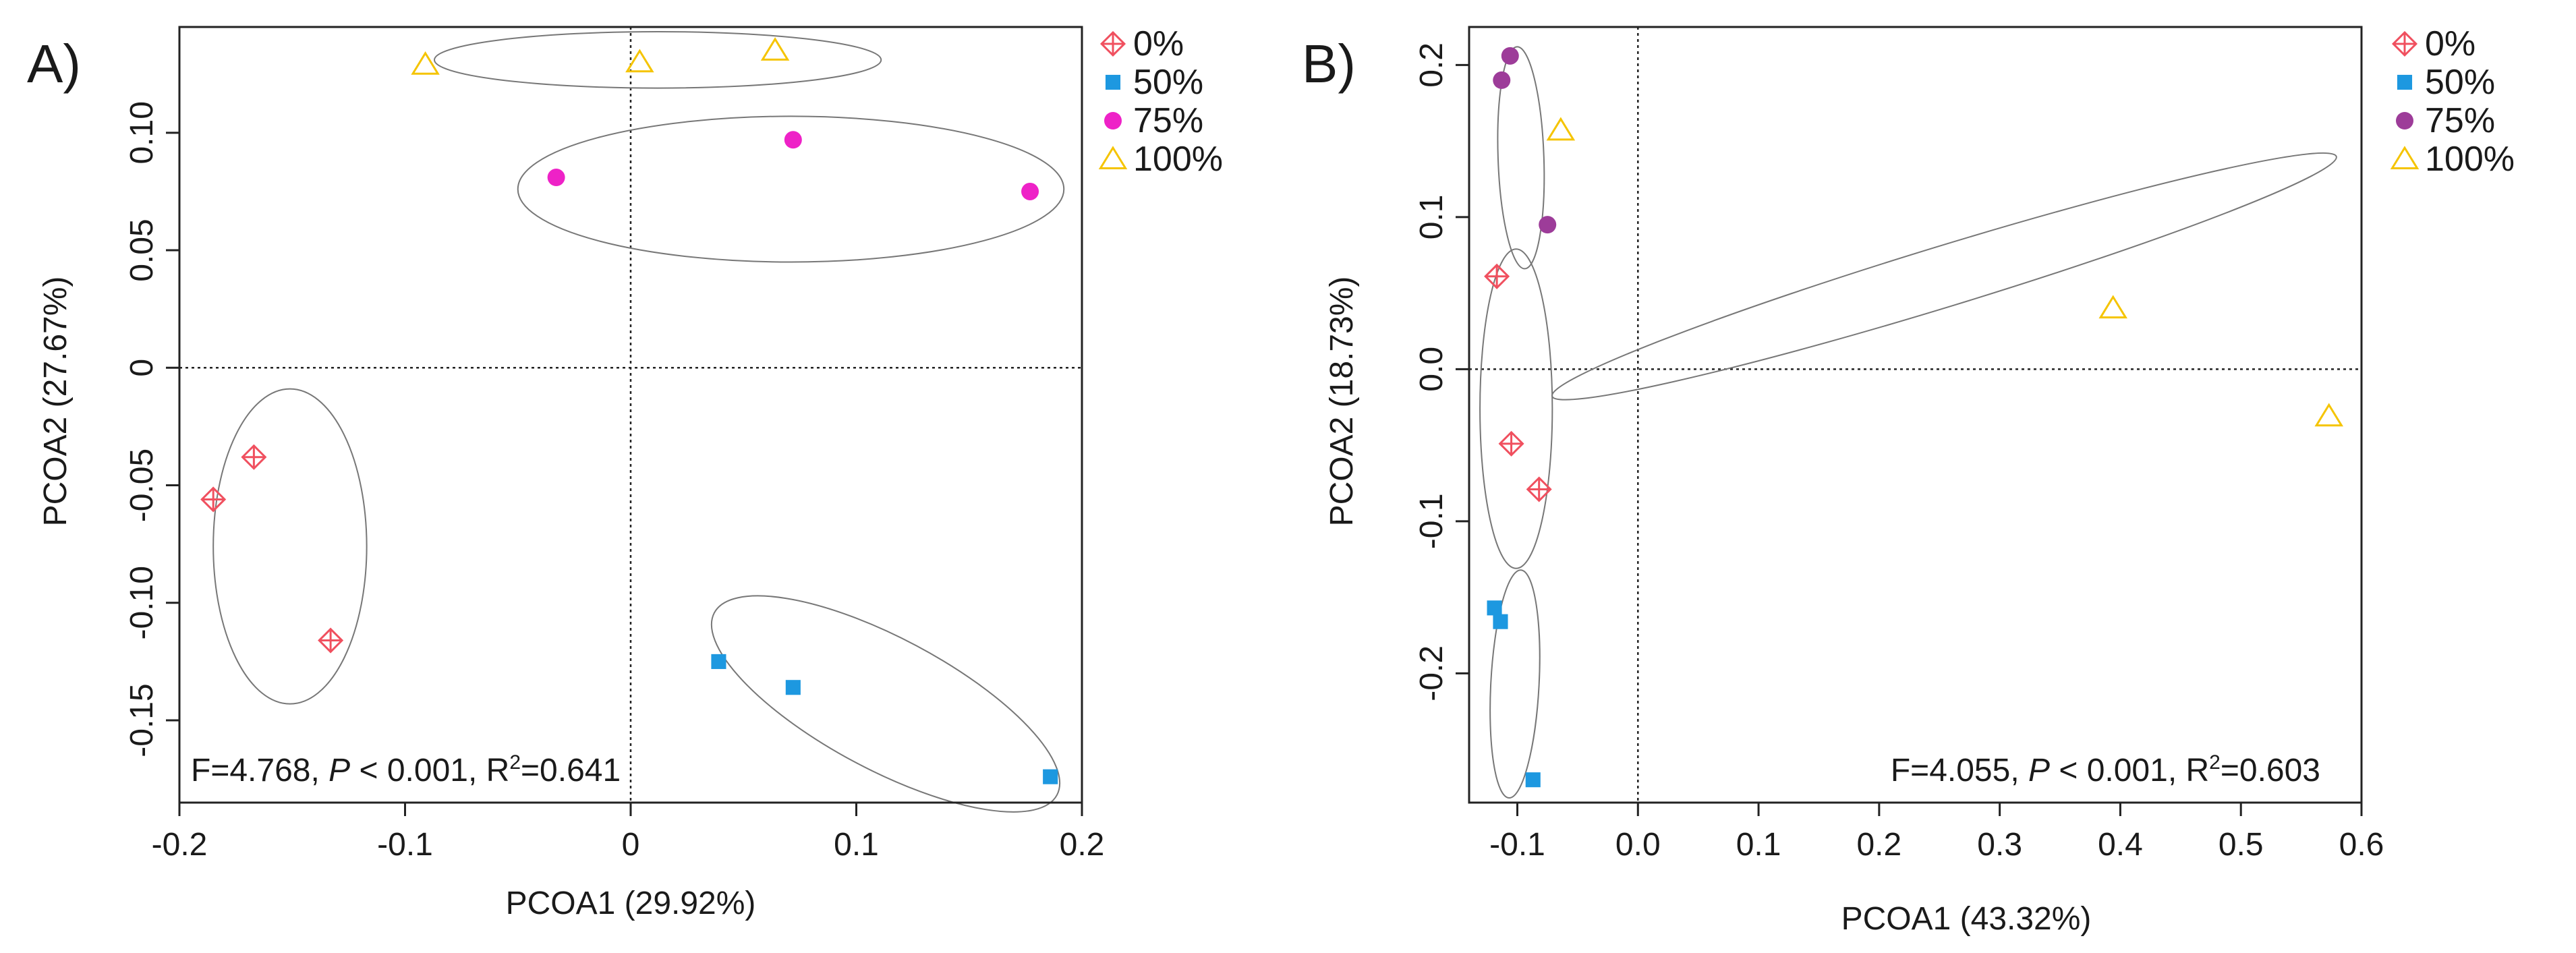 This screenshot has height=953, width=2576. What do you see at coordinates (2470, 159) in the screenshot?
I see `panel-b-legend-label-3: 100%` at bounding box center [2470, 159].